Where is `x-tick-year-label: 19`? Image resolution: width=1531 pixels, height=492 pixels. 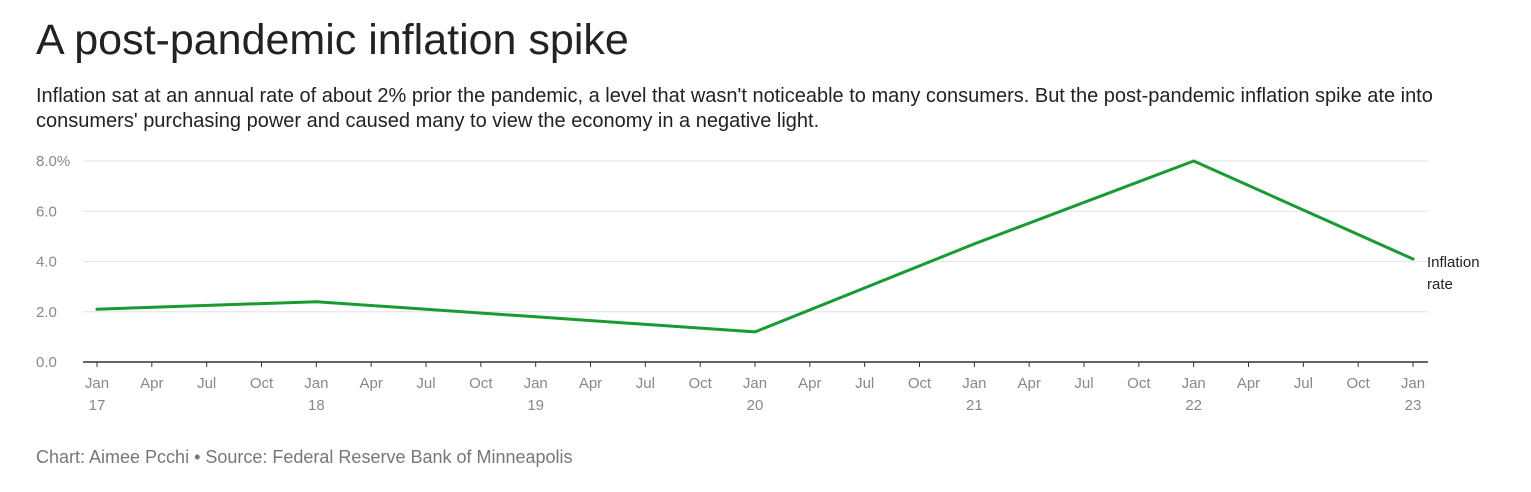 x-tick-year-label: 19 is located at coordinates (535, 405).